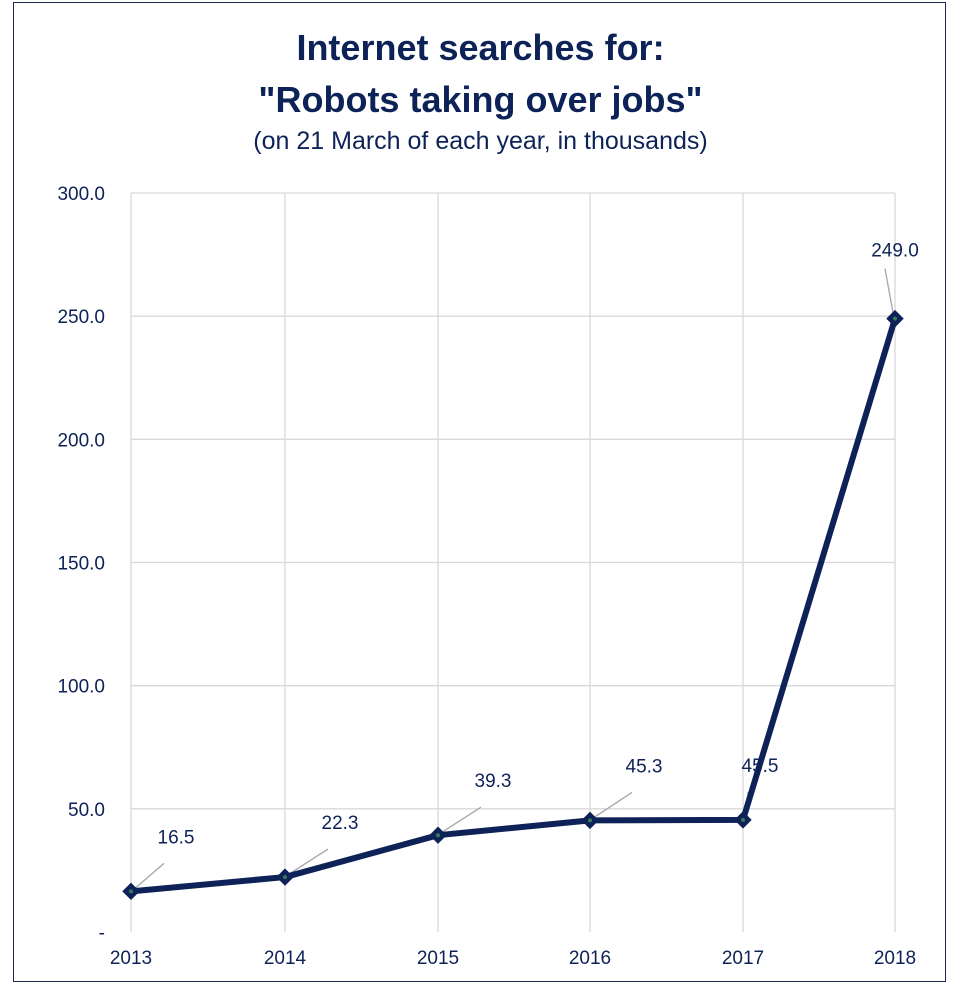 Image resolution: width=961 pixels, height=986 pixels. Describe the element at coordinates (176, 837) in the screenshot. I see `data-label: 16.5` at that location.